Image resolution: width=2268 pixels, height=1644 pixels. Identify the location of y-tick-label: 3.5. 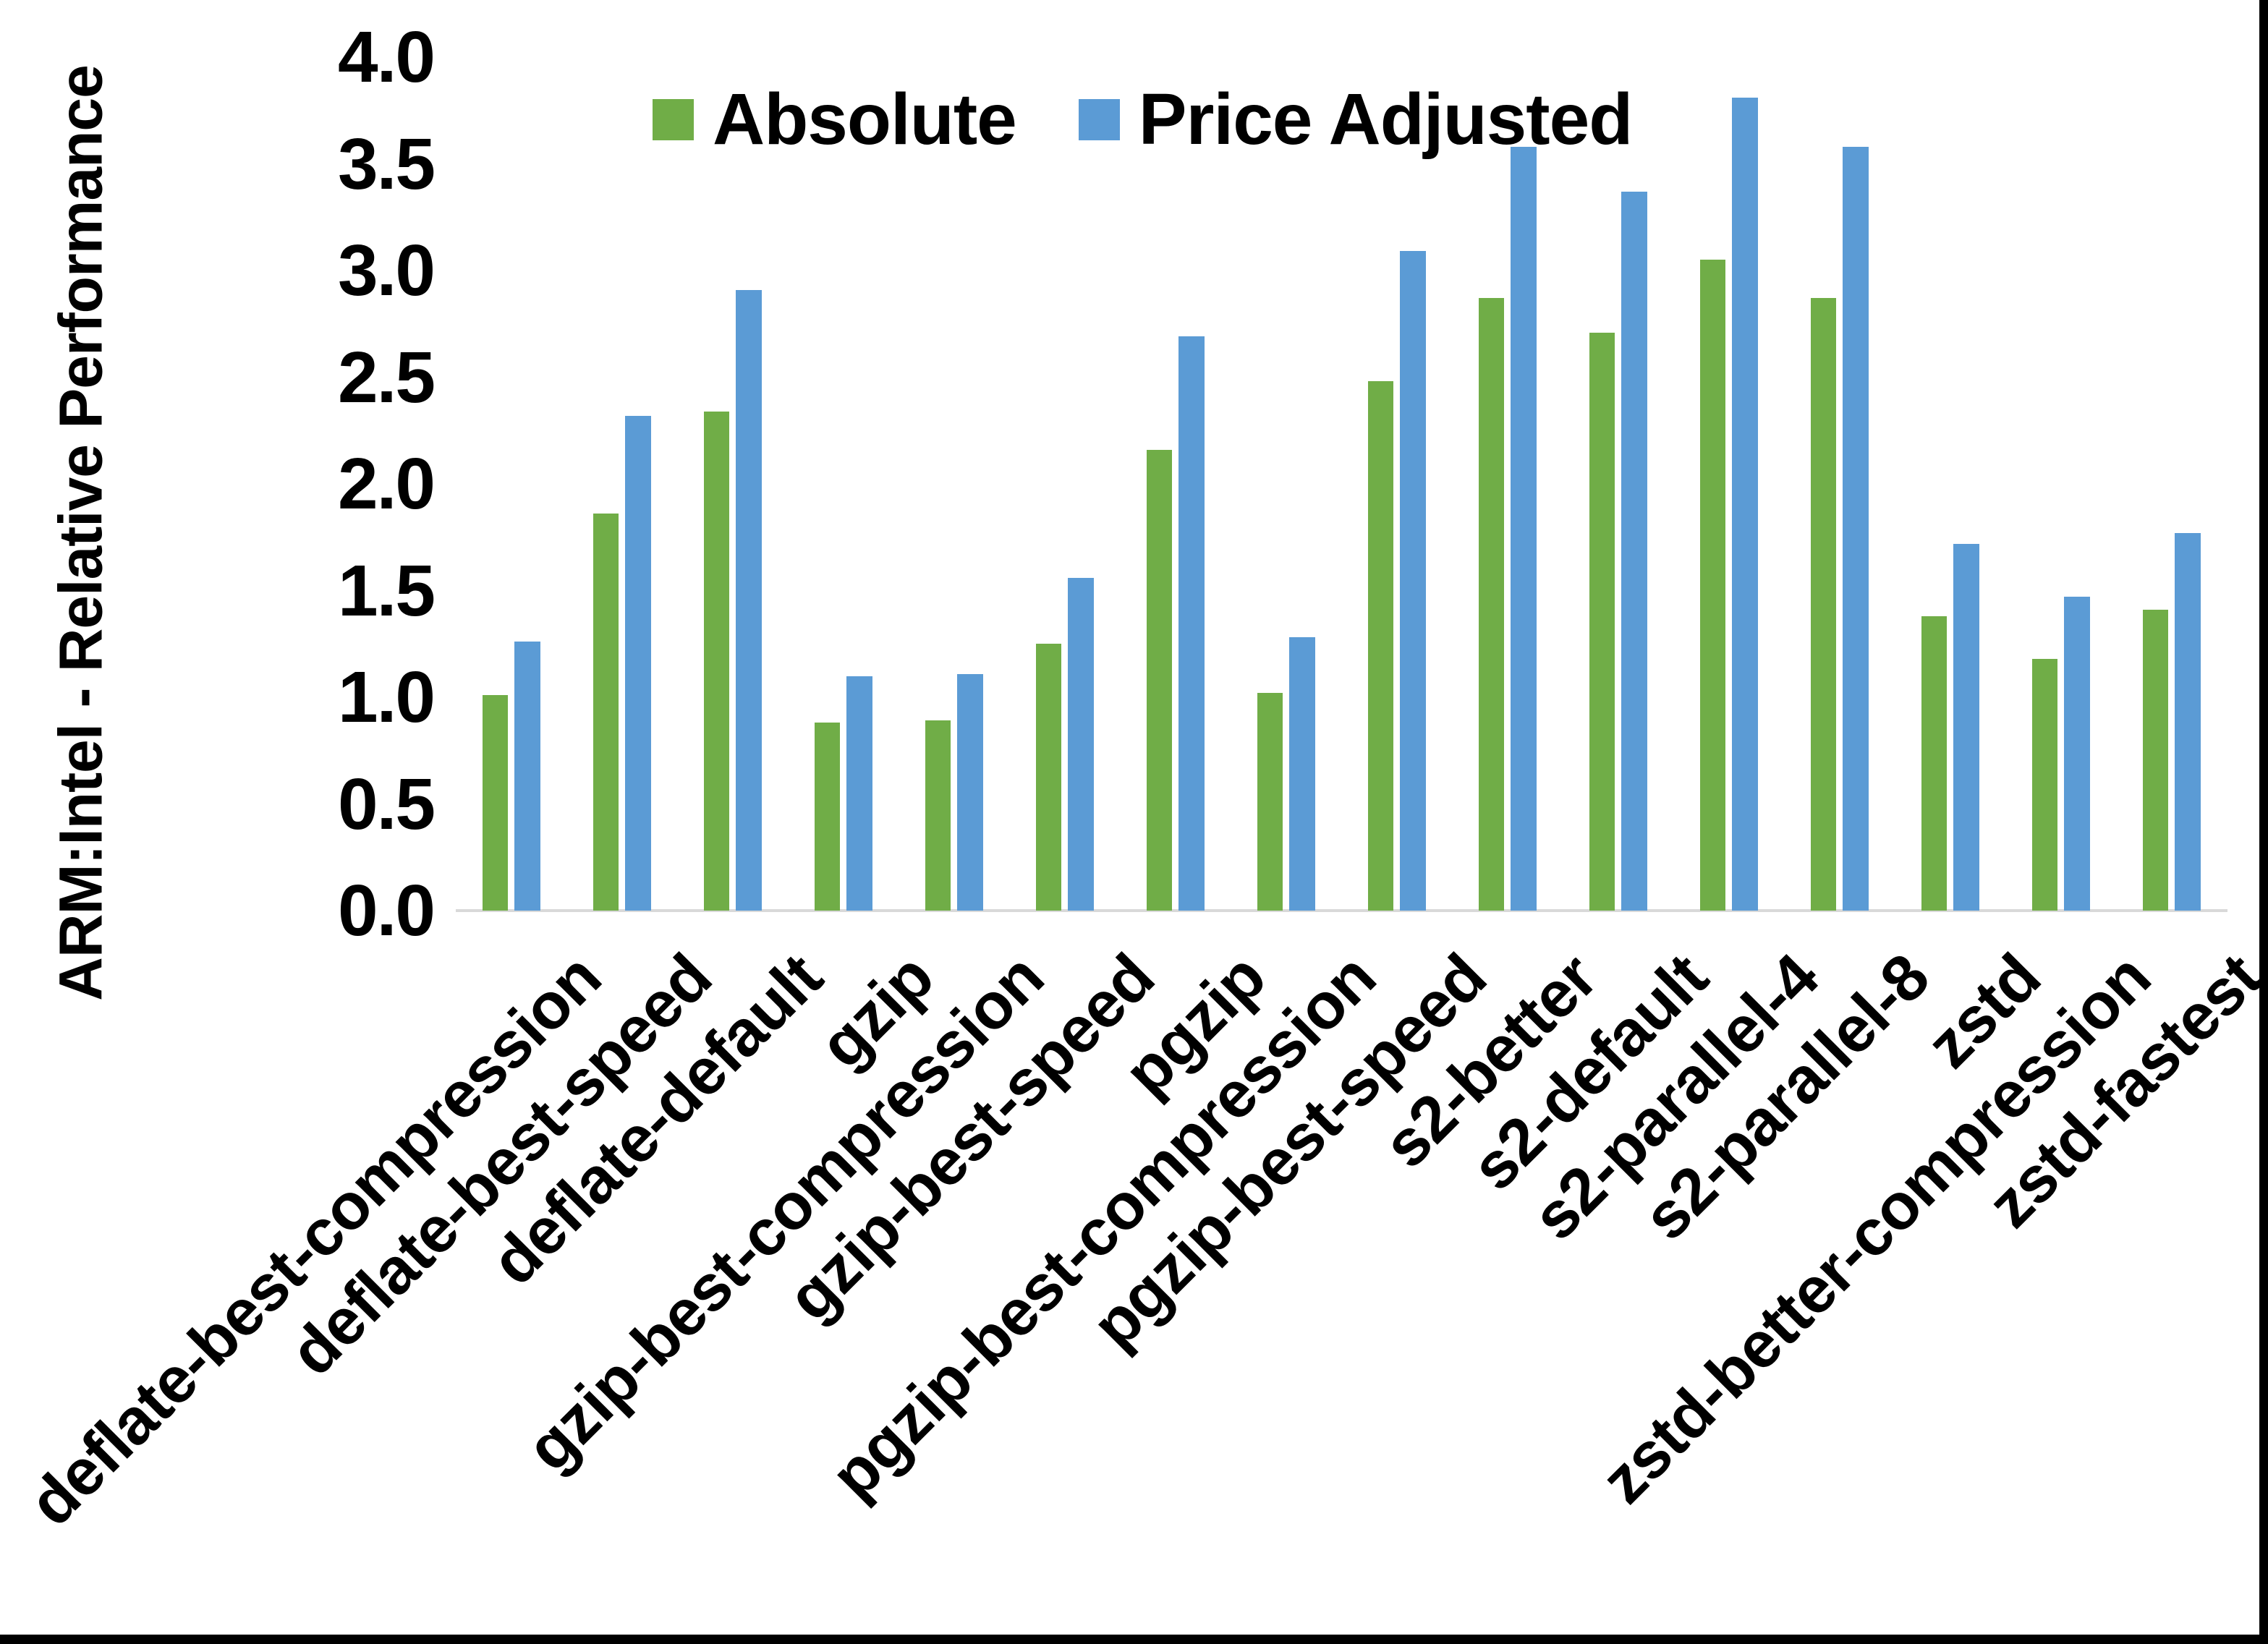
(386, 164).